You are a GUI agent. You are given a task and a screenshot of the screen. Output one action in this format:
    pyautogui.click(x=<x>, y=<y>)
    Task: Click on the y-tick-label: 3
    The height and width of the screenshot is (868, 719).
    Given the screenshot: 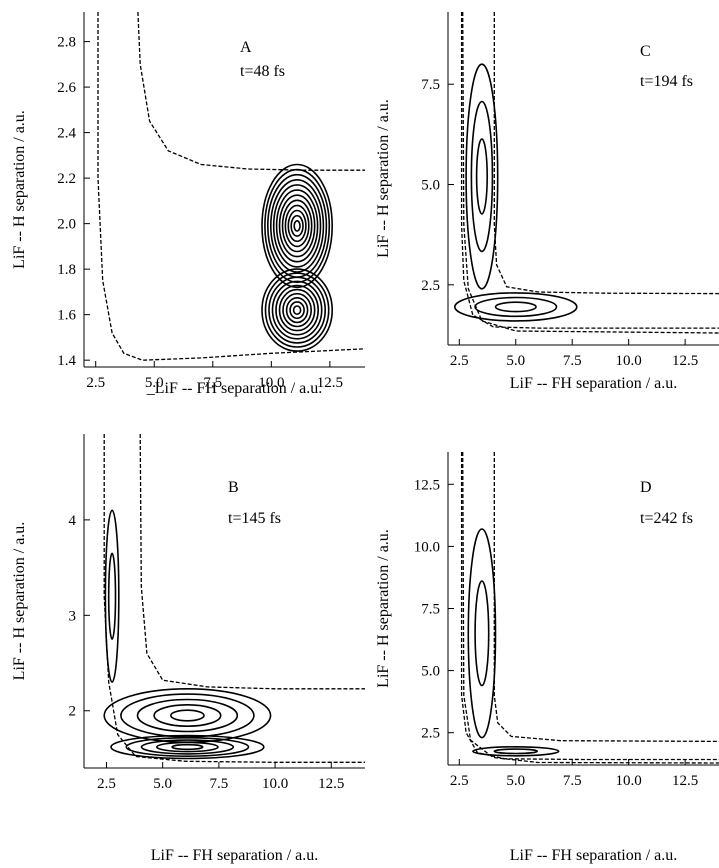 What is the action you would take?
    pyautogui.click(x=73, y=616)
    